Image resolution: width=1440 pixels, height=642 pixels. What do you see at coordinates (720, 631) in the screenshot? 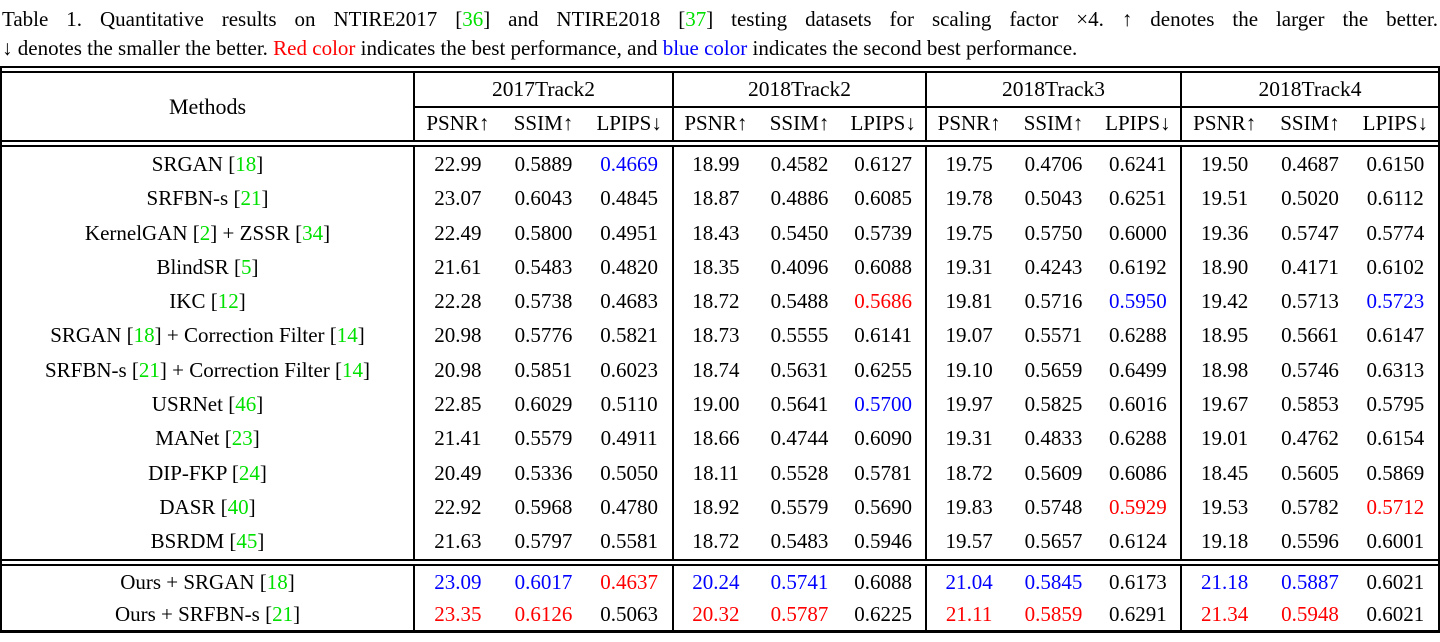
I see `bottom-rule` at bounding box center [720, 631].